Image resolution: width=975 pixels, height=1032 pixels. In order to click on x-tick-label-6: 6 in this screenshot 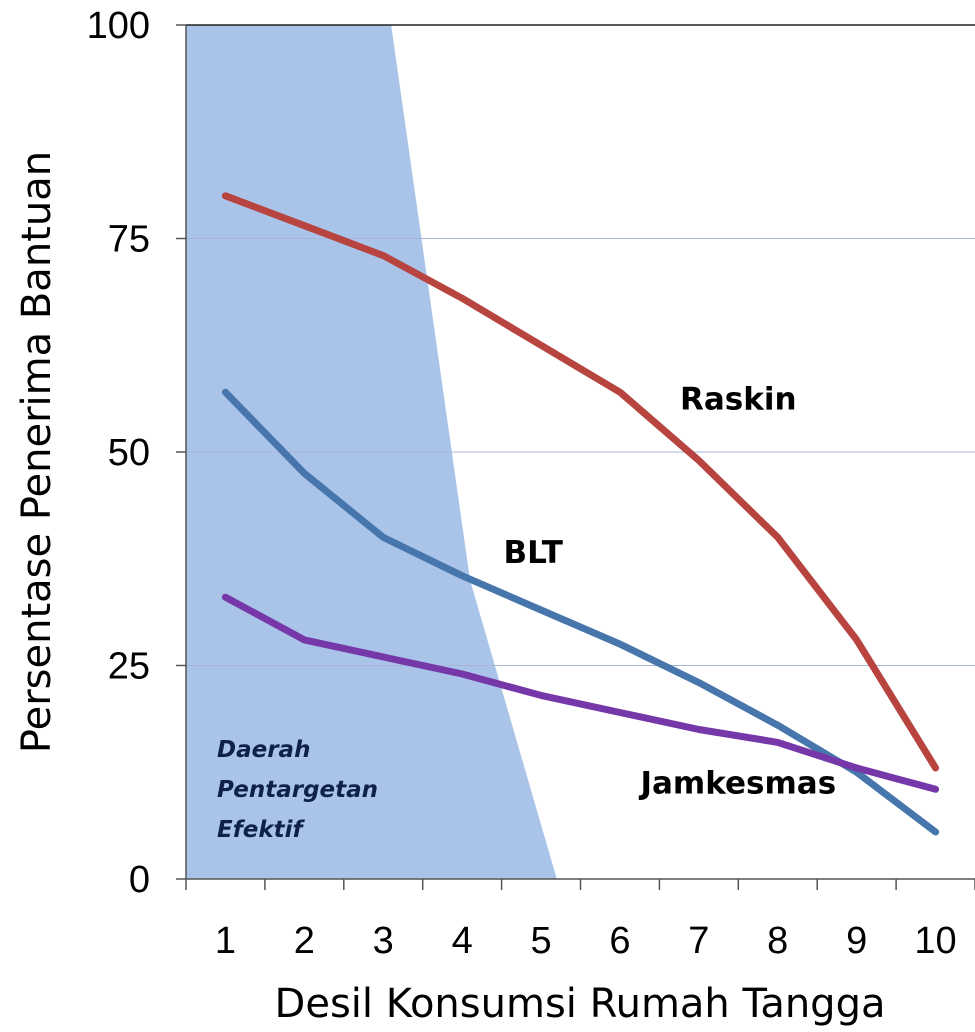, I will do `click(619, 941)`.